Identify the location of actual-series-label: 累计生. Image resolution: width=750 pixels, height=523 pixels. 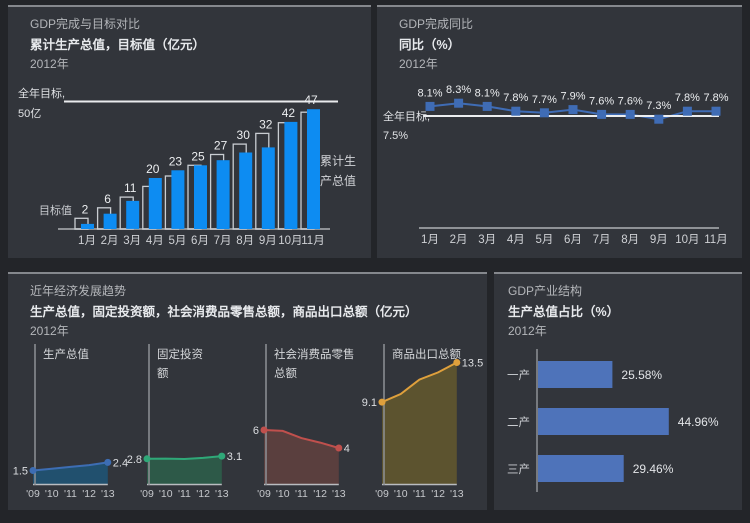
(338, 161).